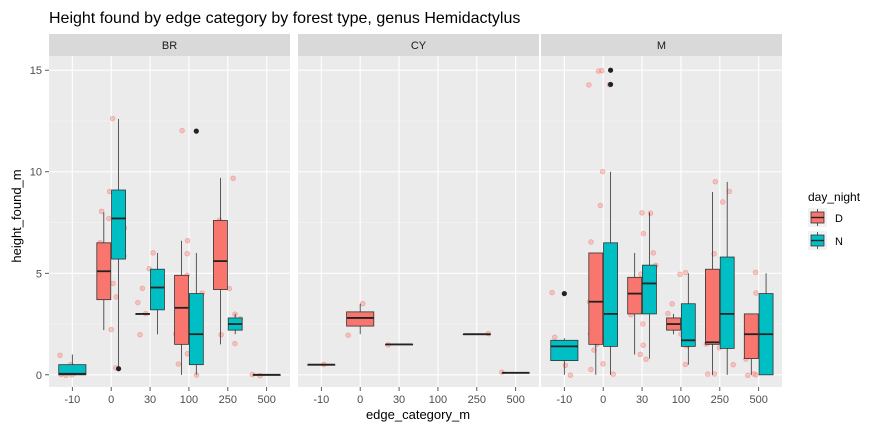 Image resolution: width=887 pixels, height=429 pixels. What do you see at coordinates (825, 217) in the screenshot?
I see `legend-item-D: D` at bounding box center [825, 217].